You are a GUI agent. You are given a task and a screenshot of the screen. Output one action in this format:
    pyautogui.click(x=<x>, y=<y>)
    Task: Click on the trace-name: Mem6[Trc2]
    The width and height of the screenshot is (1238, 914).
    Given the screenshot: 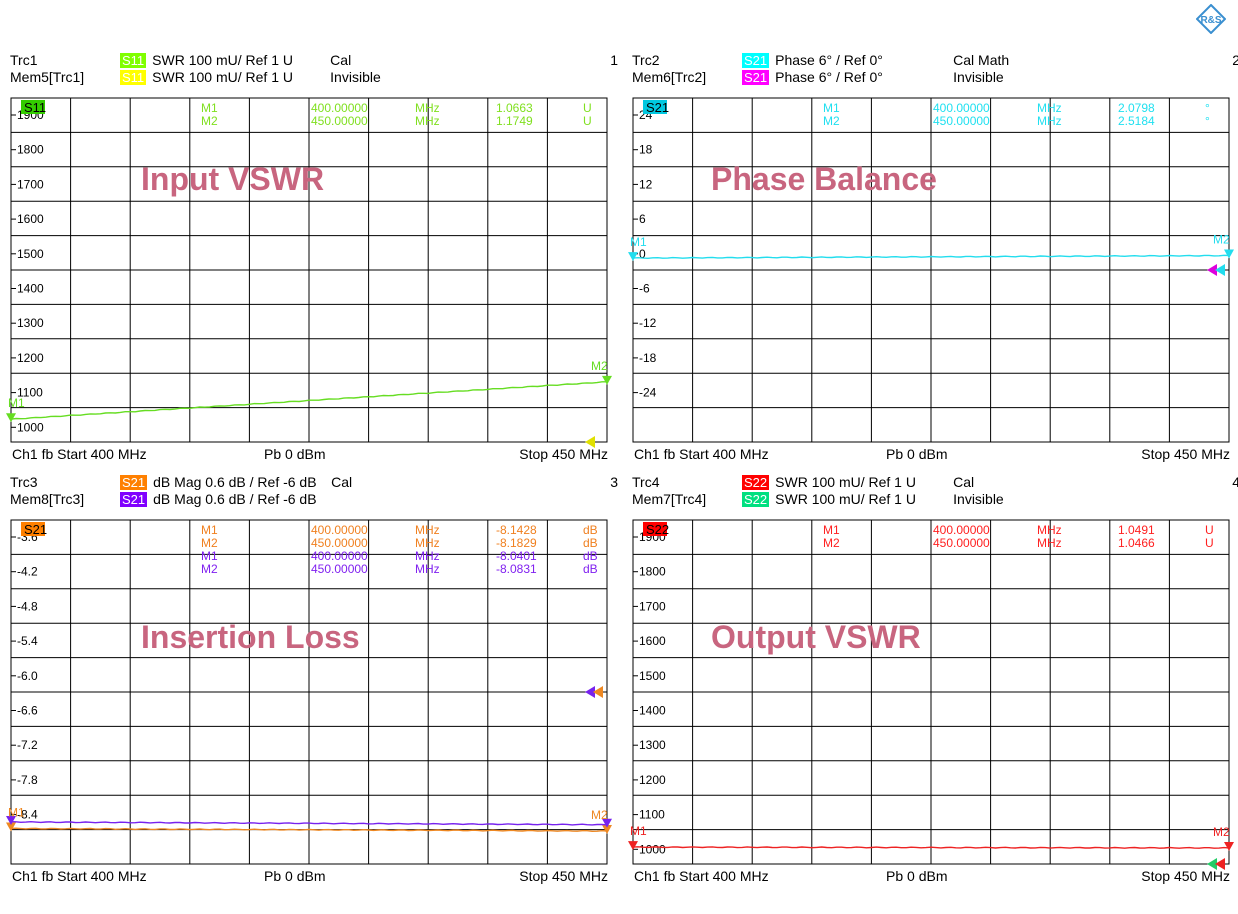 What is the action you would take?
    pyautogui.click(x=669, y=77)
    